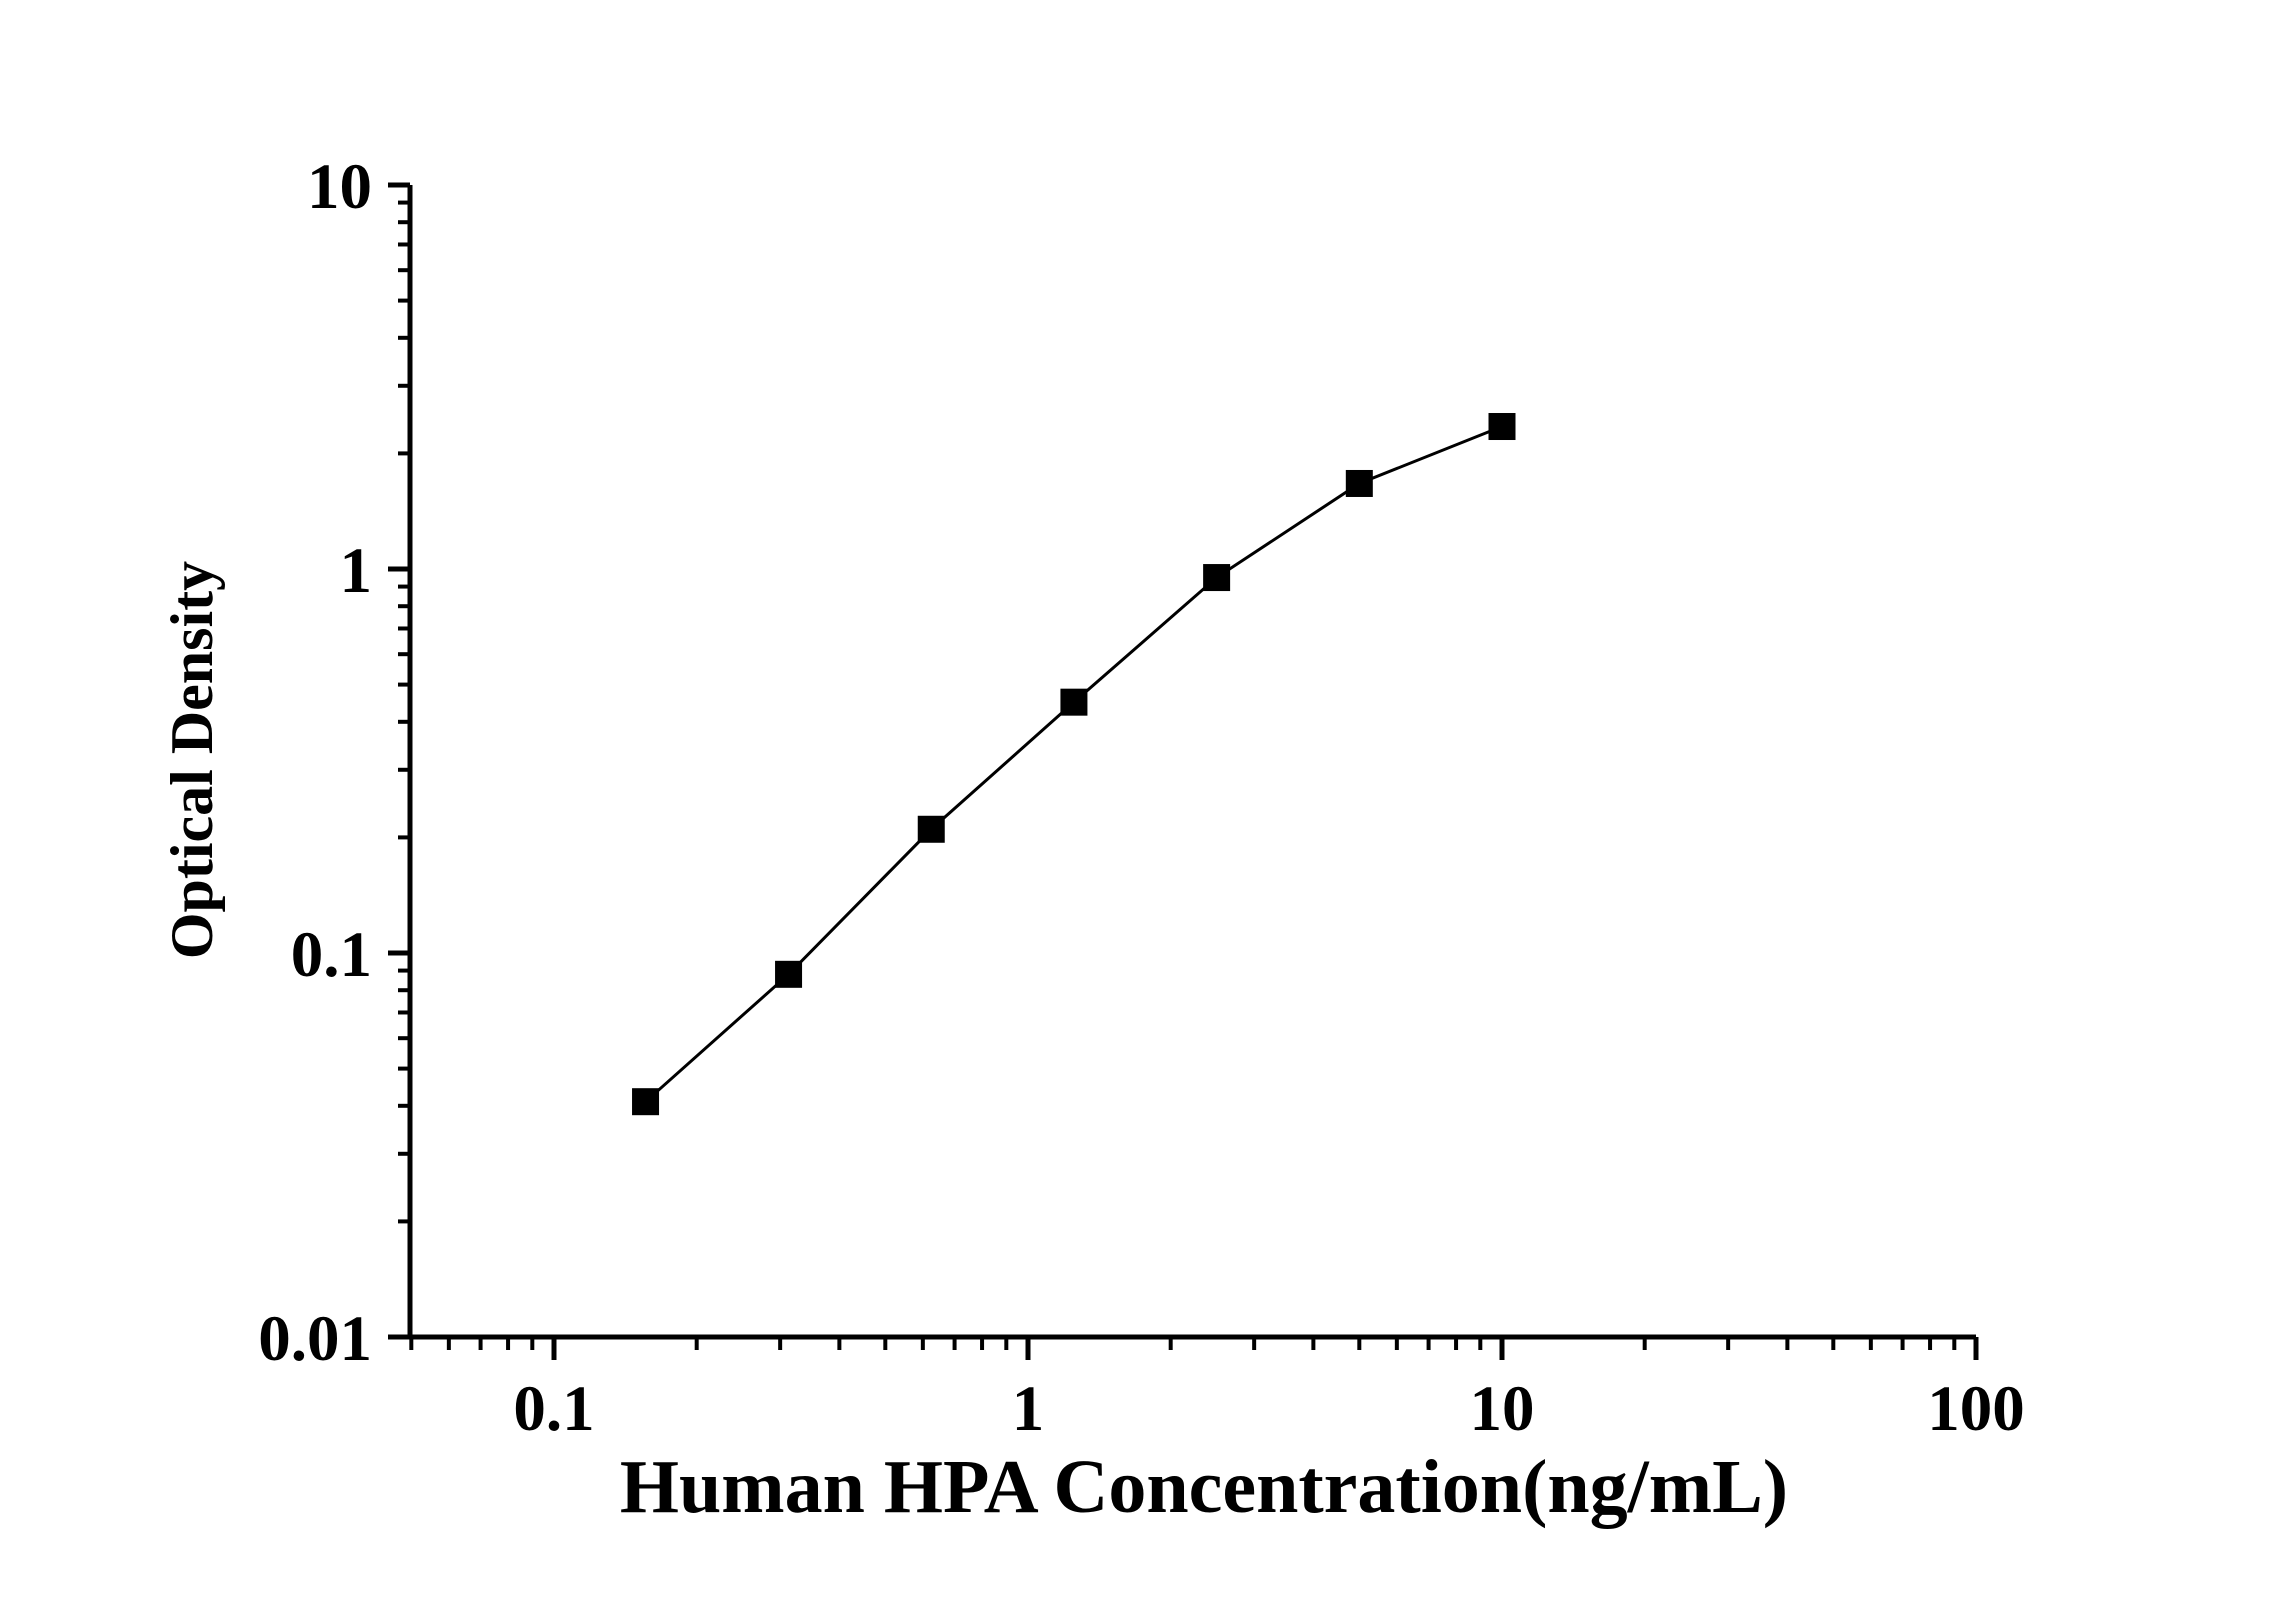 Image resolution: width=2296 pixels, height=1604 pixels. What do you see at coordinates (331, 955) in the screenshot?
I see `y-tick-label: 0.1` at bounding box center [331, 955].